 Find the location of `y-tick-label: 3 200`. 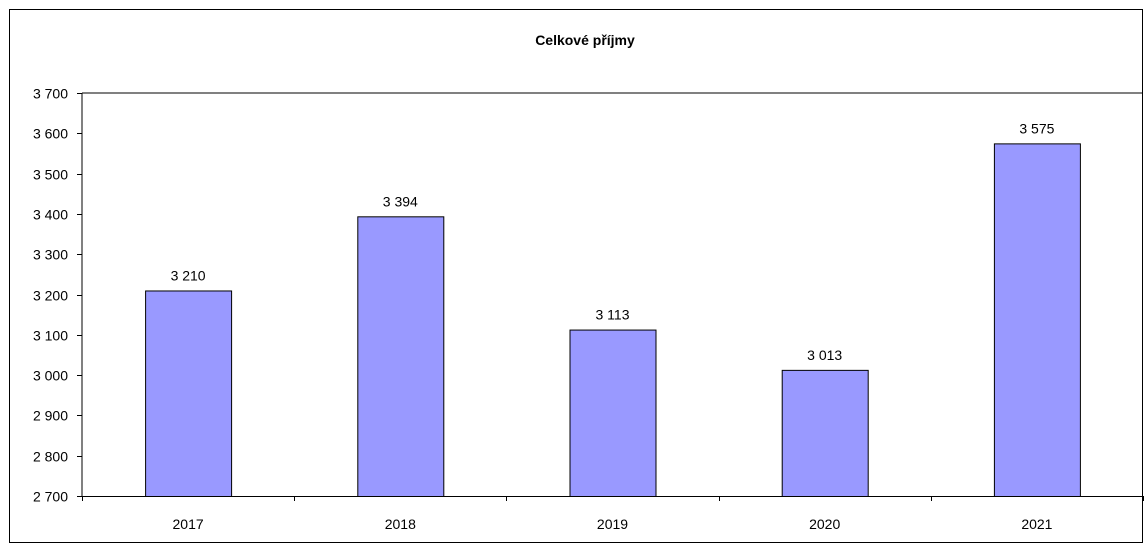

y-tick-label: 3 200 is located at coordinates (50, 296).